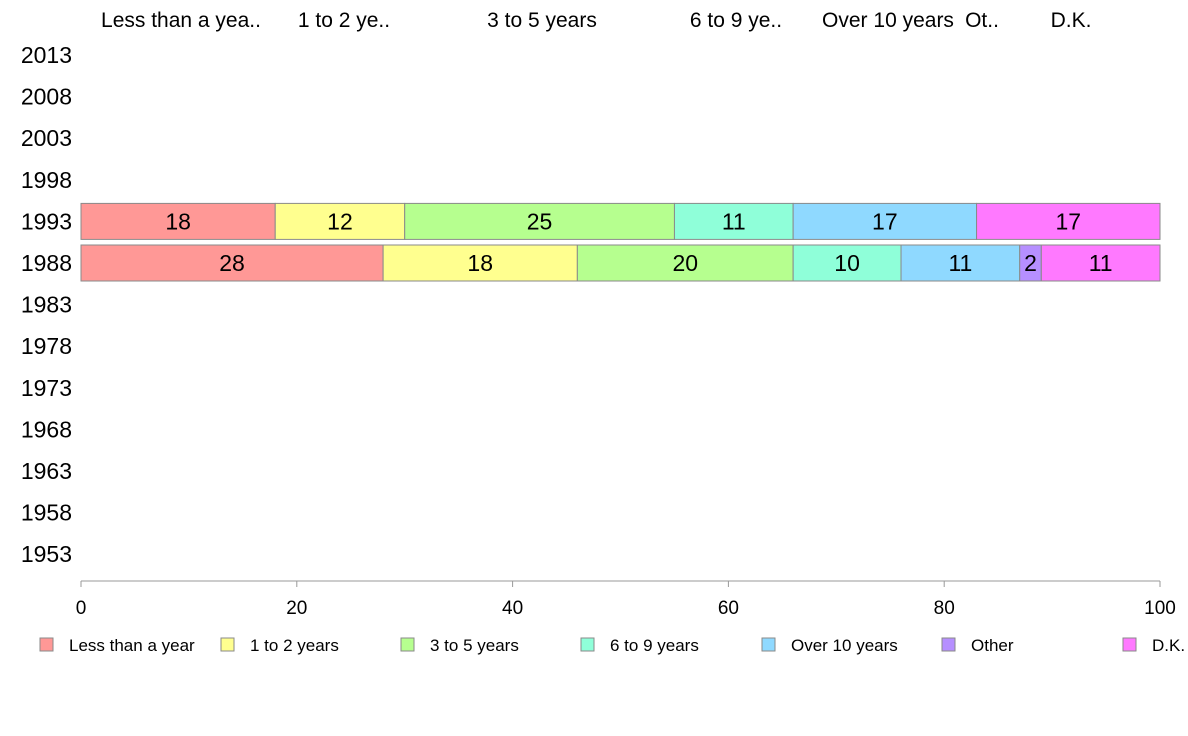  I want to click on bar-label-1993-6: 17, so click(1068, 221).